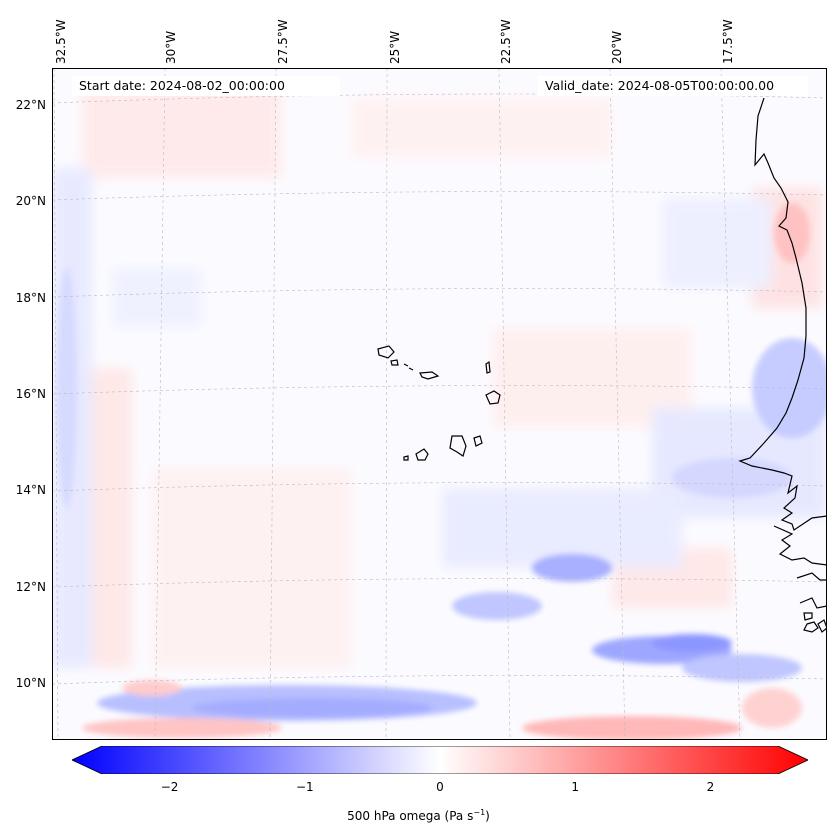 The image size is (837, 839). What do you see at coordinates (30, 490) in the screenshot?
I see `lat-label-14n: 14°N` at bounding box center [30, 490].